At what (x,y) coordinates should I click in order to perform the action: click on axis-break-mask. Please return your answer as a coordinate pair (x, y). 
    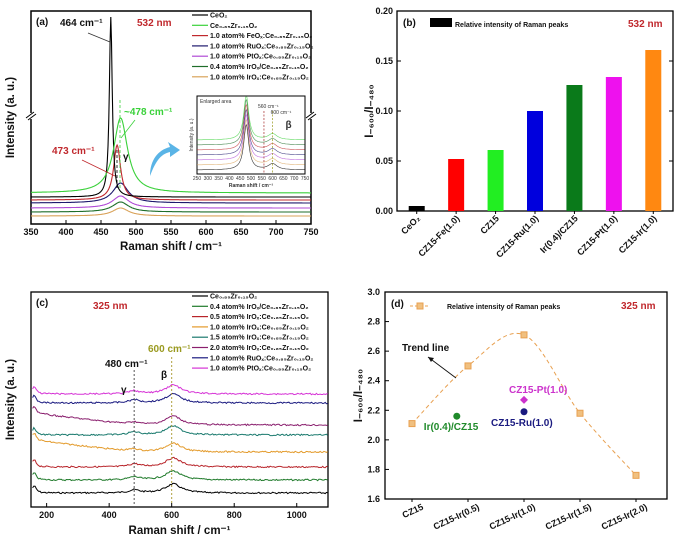
    Looking at the image, I should click on (31, 116).